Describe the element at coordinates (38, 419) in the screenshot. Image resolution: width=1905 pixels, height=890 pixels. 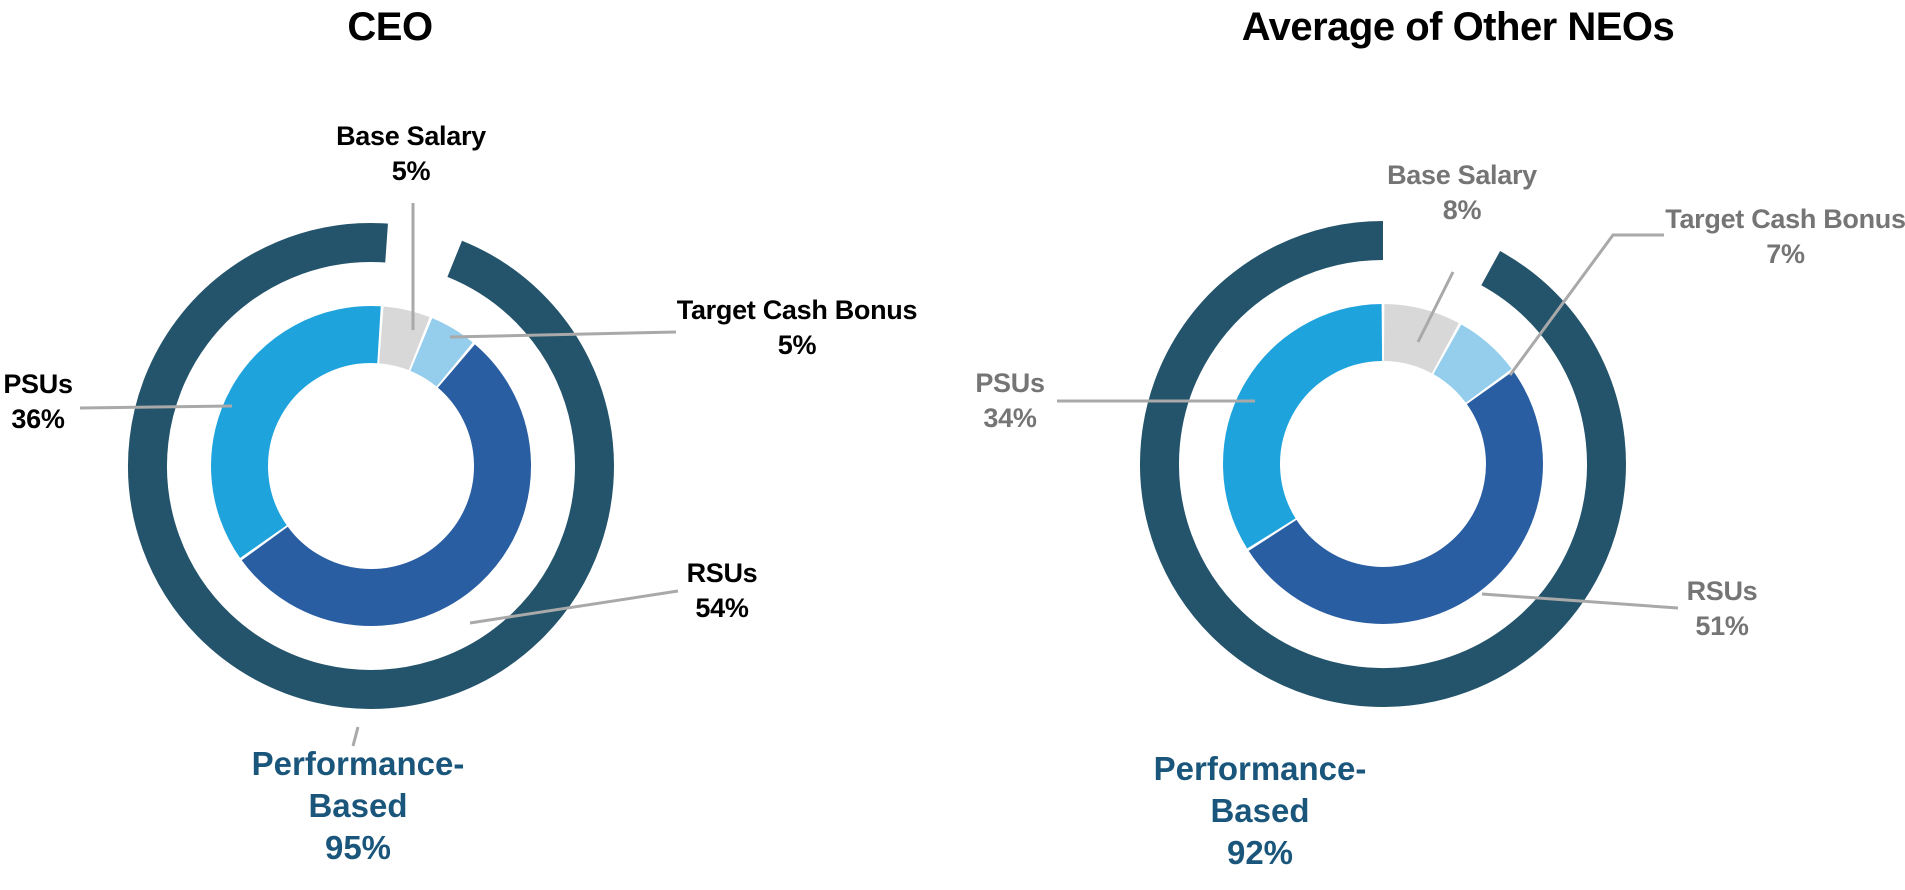
I see `label-pct: 36%` at that location.